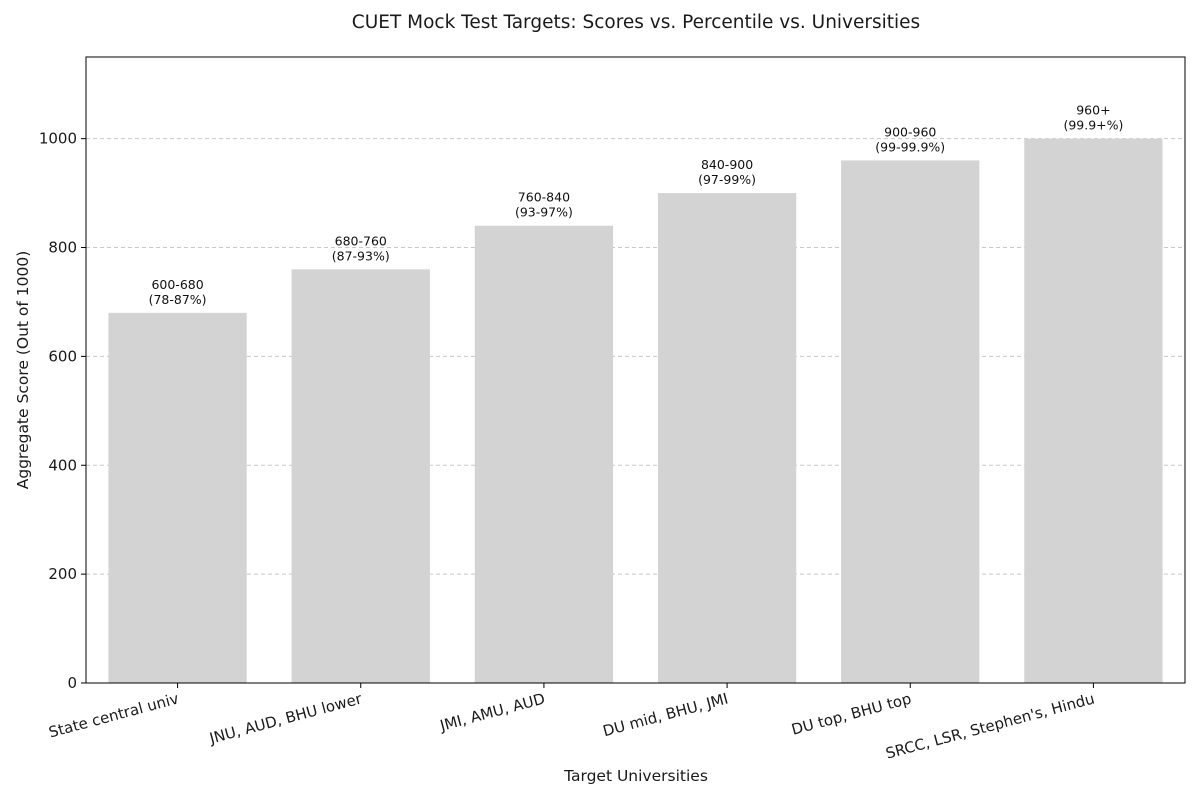 This screenshot has height=800, width=1200. I want to click on bar-score-label: 900-960, so click(910, 131).